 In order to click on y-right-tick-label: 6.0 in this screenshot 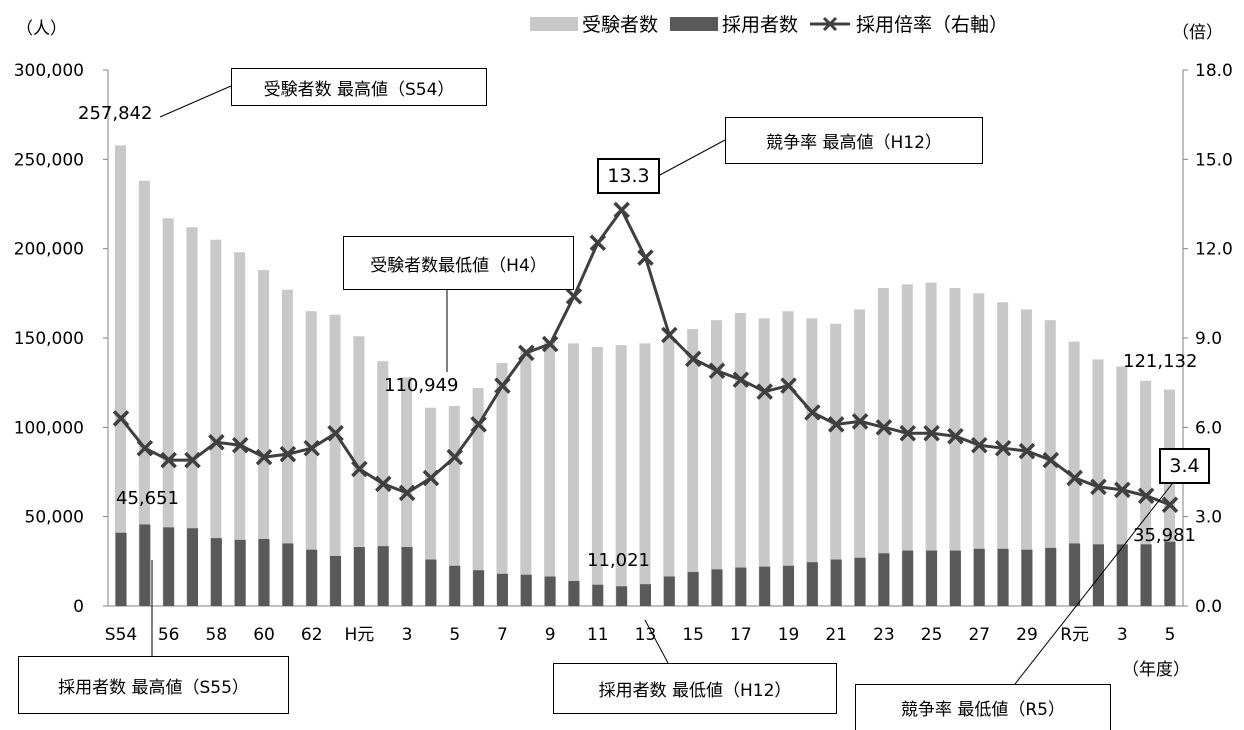, I will do `click(1208, 428)`.